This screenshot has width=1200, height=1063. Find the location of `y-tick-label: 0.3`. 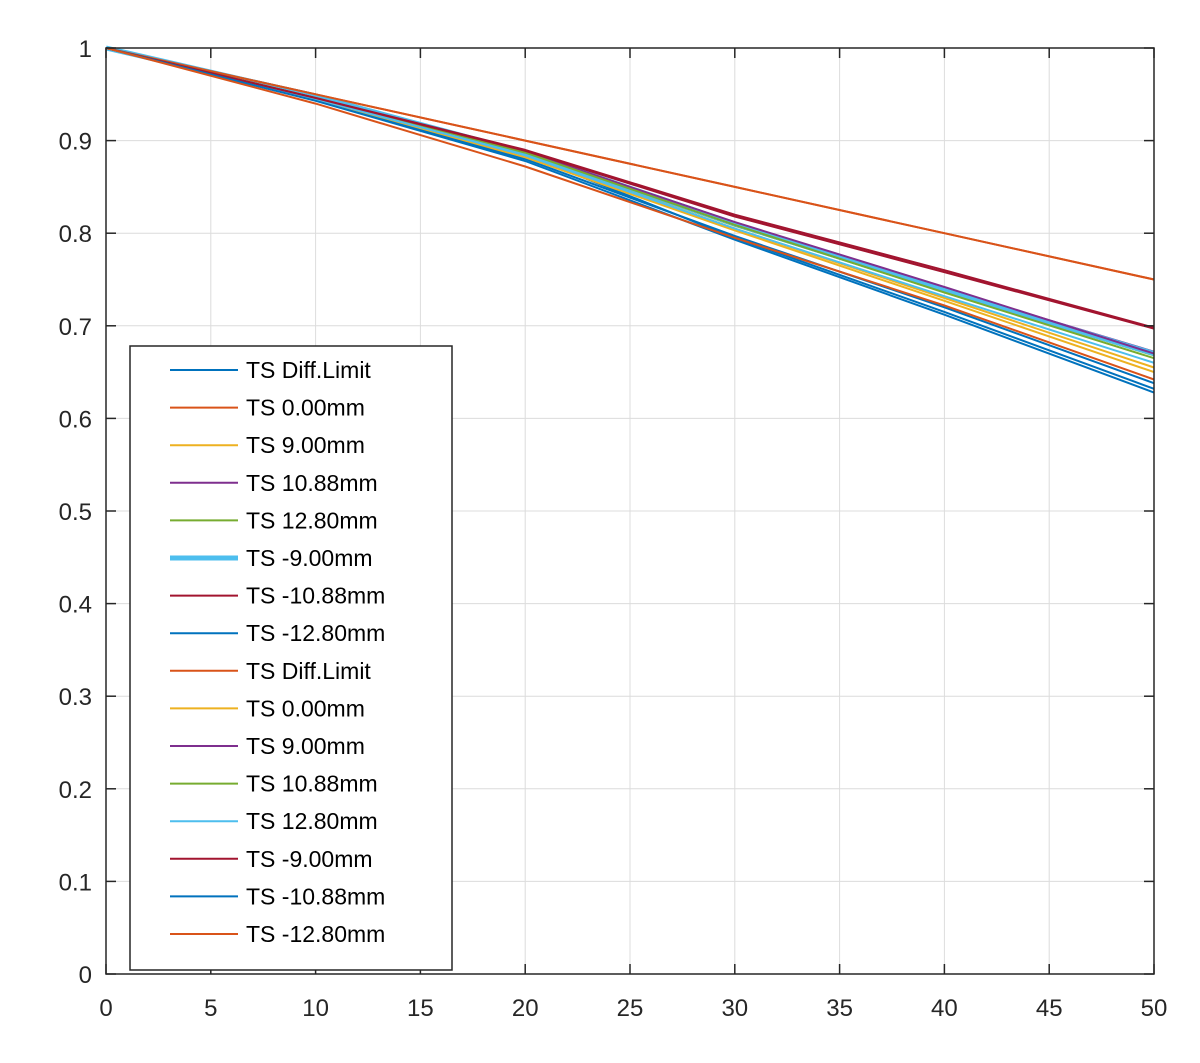

y-tick-label: 0.3 is located at coordinates (75, 697).